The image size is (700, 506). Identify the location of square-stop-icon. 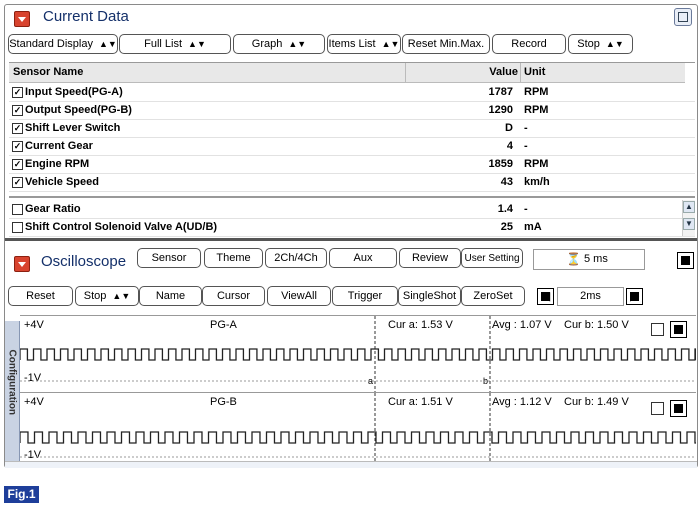
(685, 260).